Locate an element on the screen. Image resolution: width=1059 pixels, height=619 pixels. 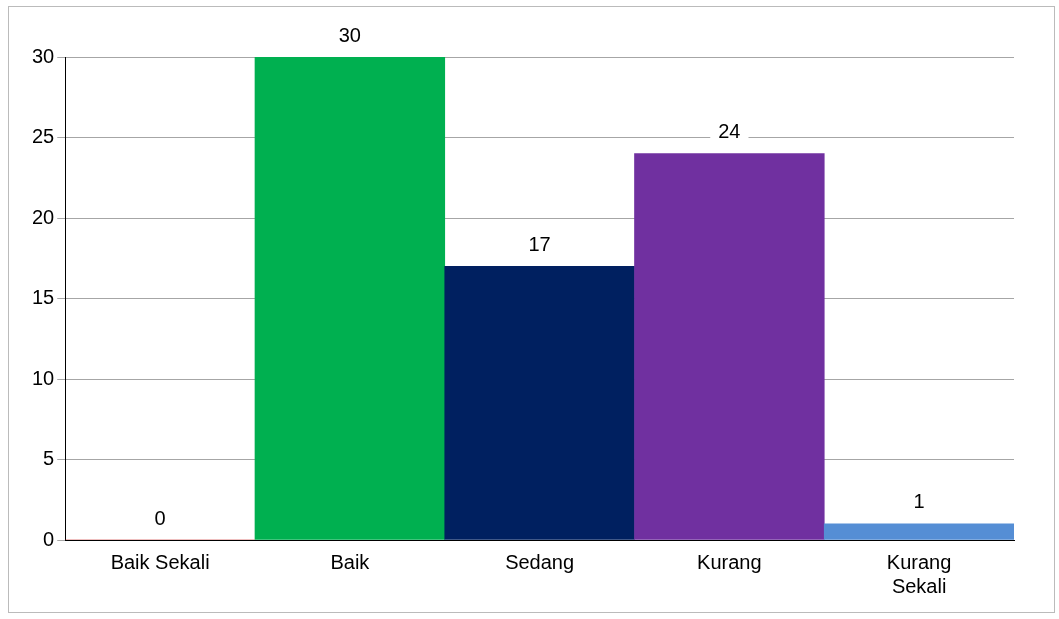
x-tick-label: Baik Sekali is located at coordinates (160, 561).